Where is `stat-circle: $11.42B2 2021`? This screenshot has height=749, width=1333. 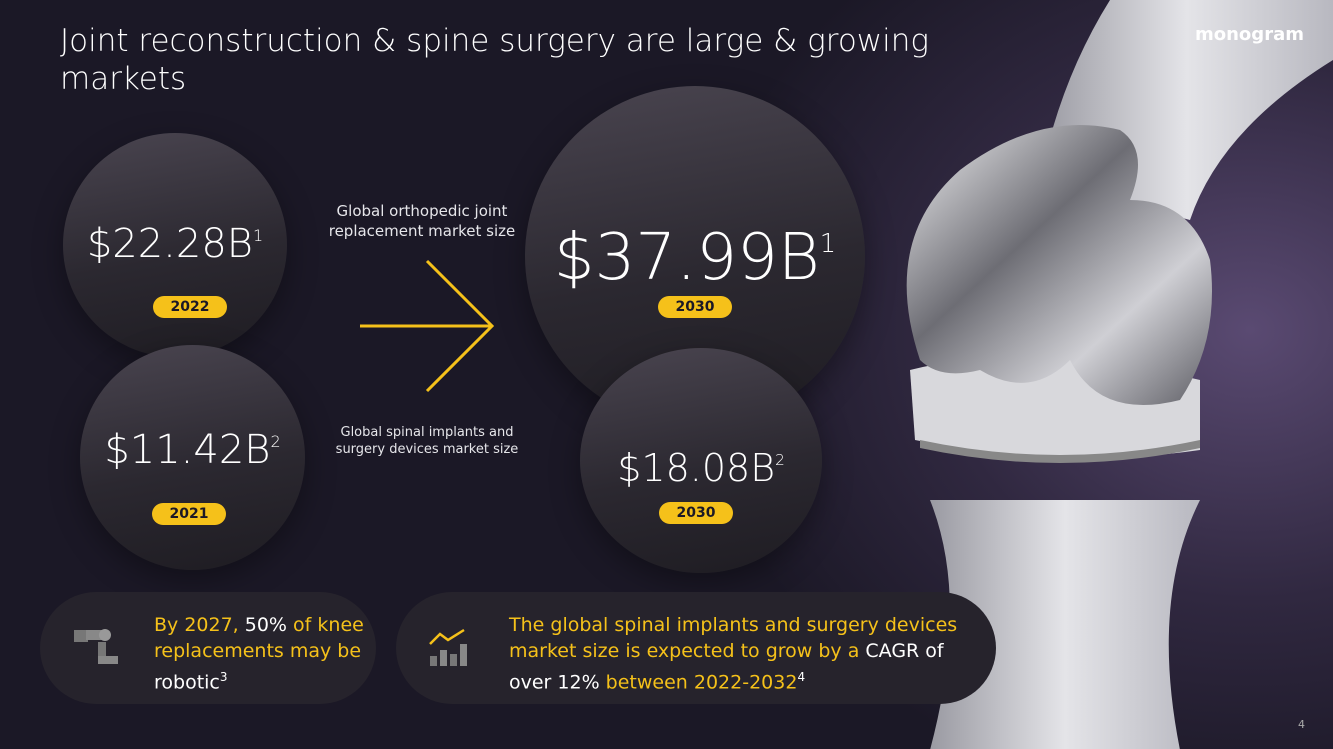
stat-circle: $11.42B2 2021 is located at coordinates (192, 457).